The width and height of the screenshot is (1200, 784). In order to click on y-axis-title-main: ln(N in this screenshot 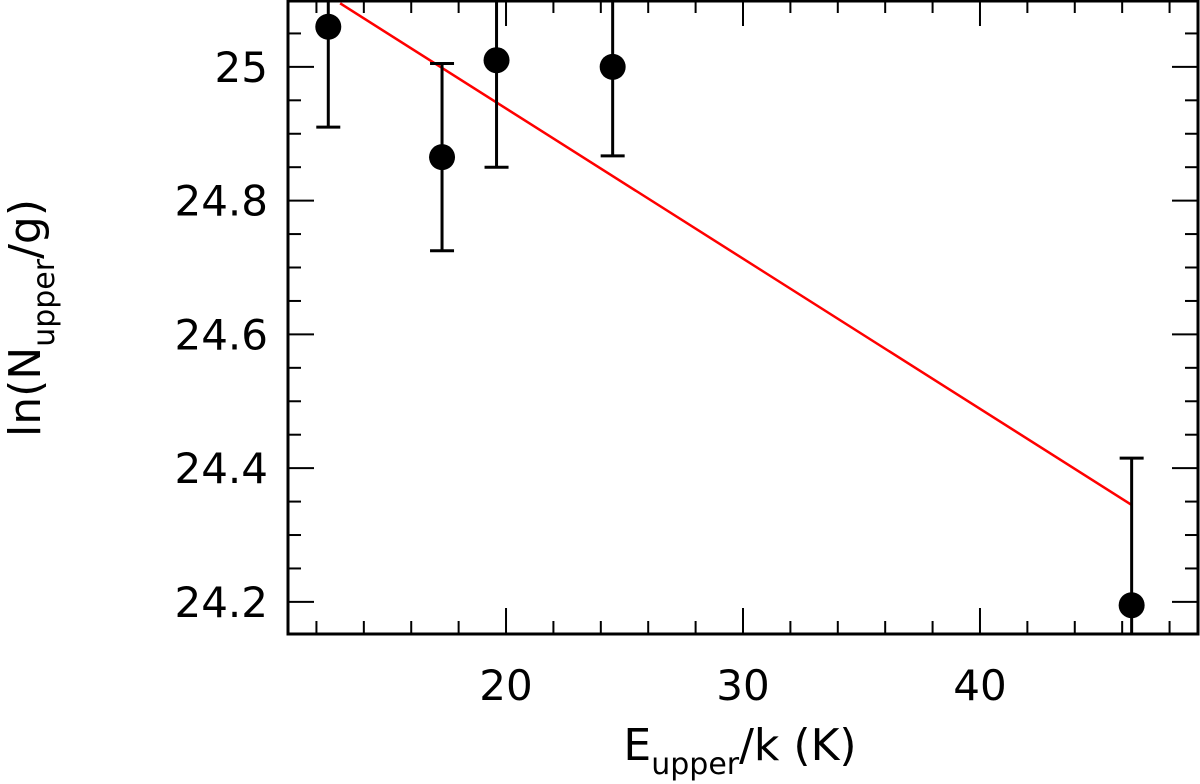, I will do `click(25, 392)`.